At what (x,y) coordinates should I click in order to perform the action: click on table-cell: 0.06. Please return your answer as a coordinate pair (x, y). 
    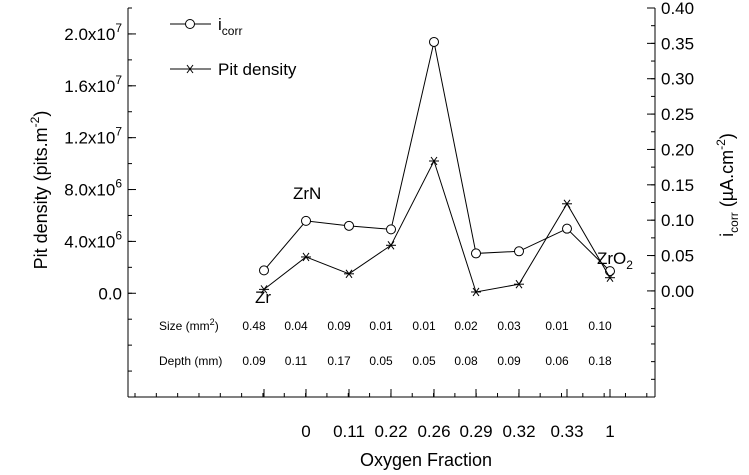
    Looking at the image, I should click on (557, 361).